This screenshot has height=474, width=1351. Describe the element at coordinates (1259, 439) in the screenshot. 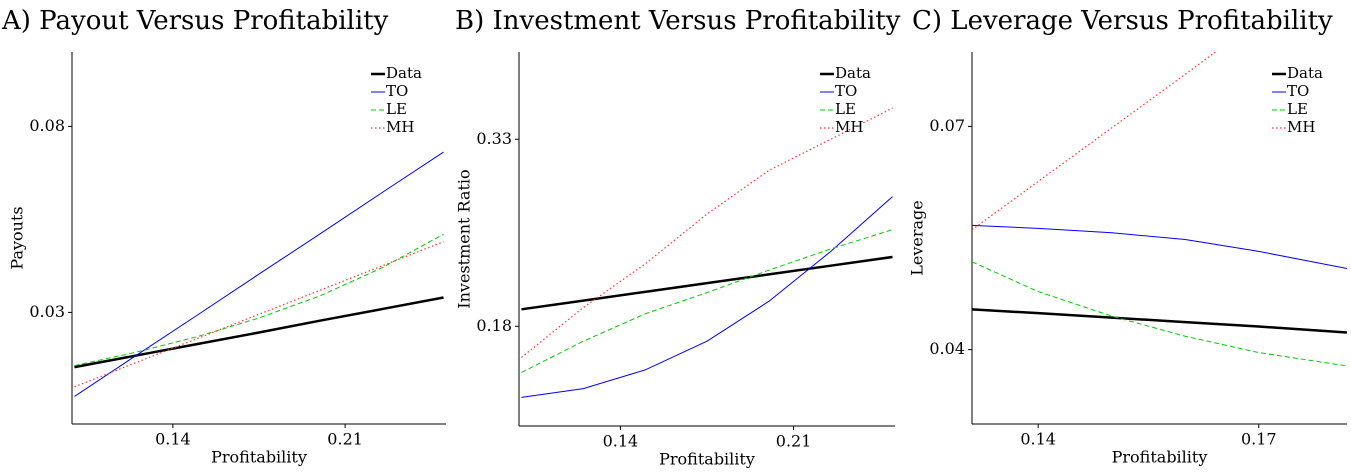

I see `x-tick-label: 0.17` at that location.